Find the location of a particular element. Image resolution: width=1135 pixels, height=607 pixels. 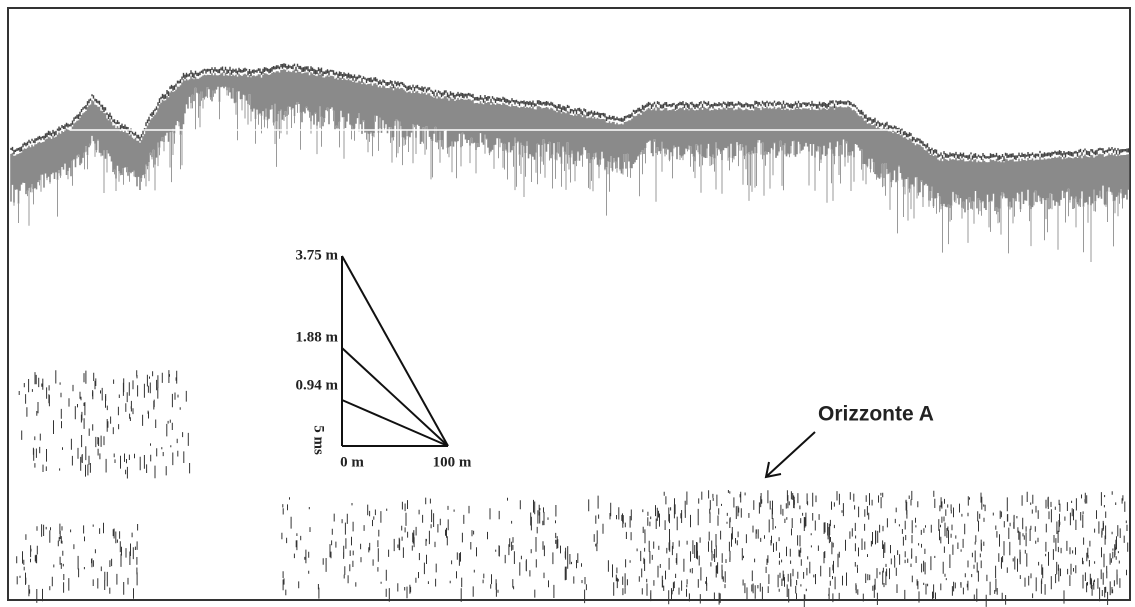

arrow-head is located at coordinates (773, 470).